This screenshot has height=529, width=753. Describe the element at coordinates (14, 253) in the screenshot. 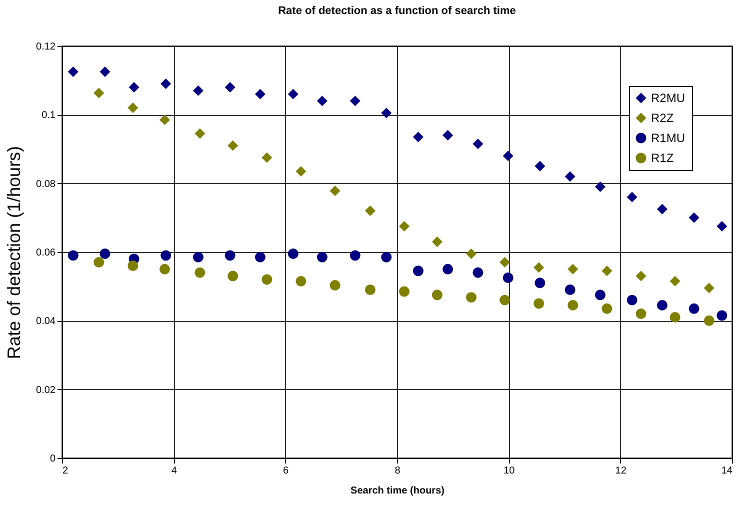

I see `y-axis-title: Rate of detection (1/hours)` at that location.